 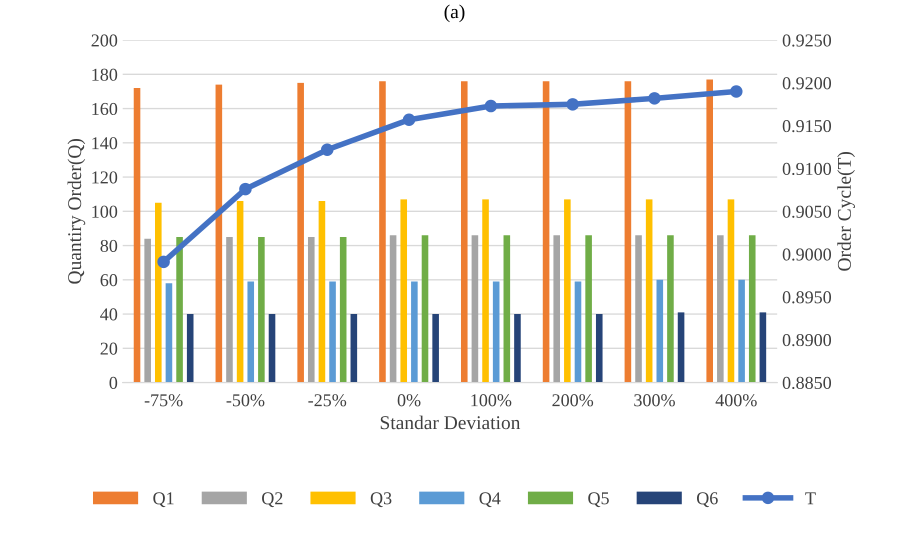 What do you see at coordinates (109, 246) in the screenshot?
I see `y-tick-label: 80` at bounding box center [109, 246].